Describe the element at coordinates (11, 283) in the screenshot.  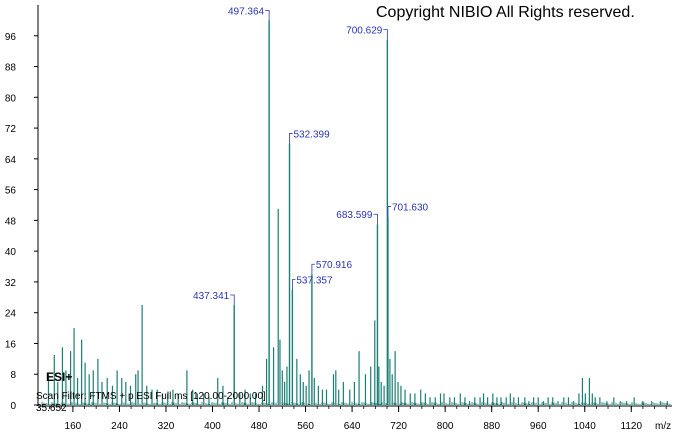
I see `y-tick-label: 32` at that location.